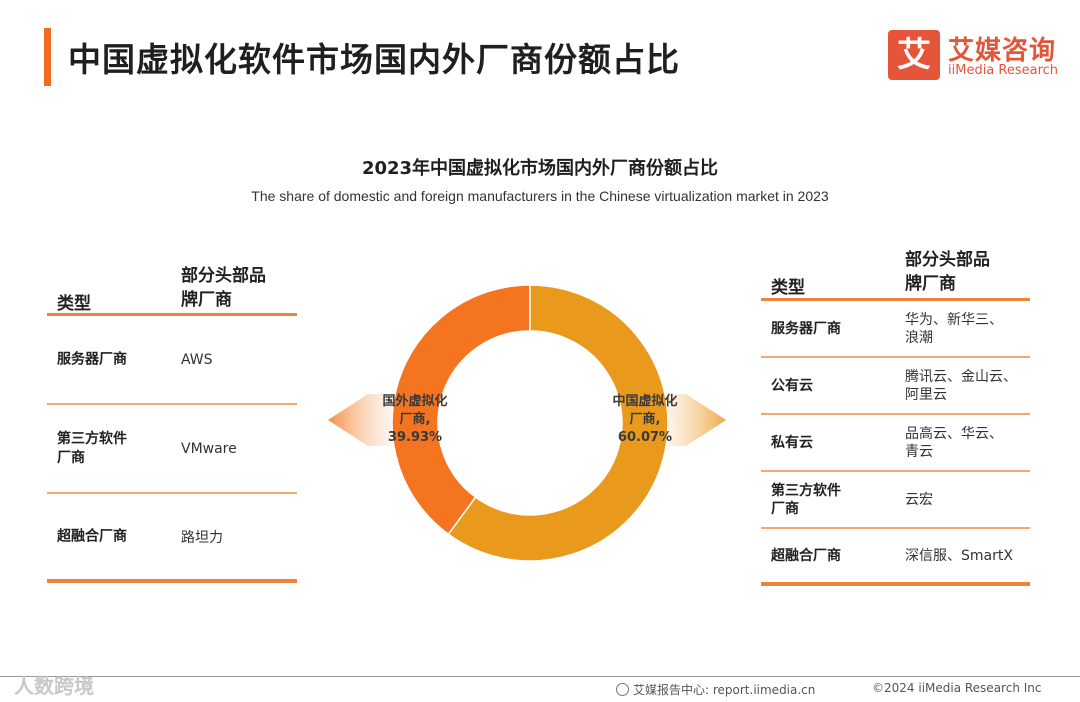  I want to click on donut-chart: 国外虚拟化厂商, 39.93% 中国虚拟化厂商, 60.07%, so click(527, 423).